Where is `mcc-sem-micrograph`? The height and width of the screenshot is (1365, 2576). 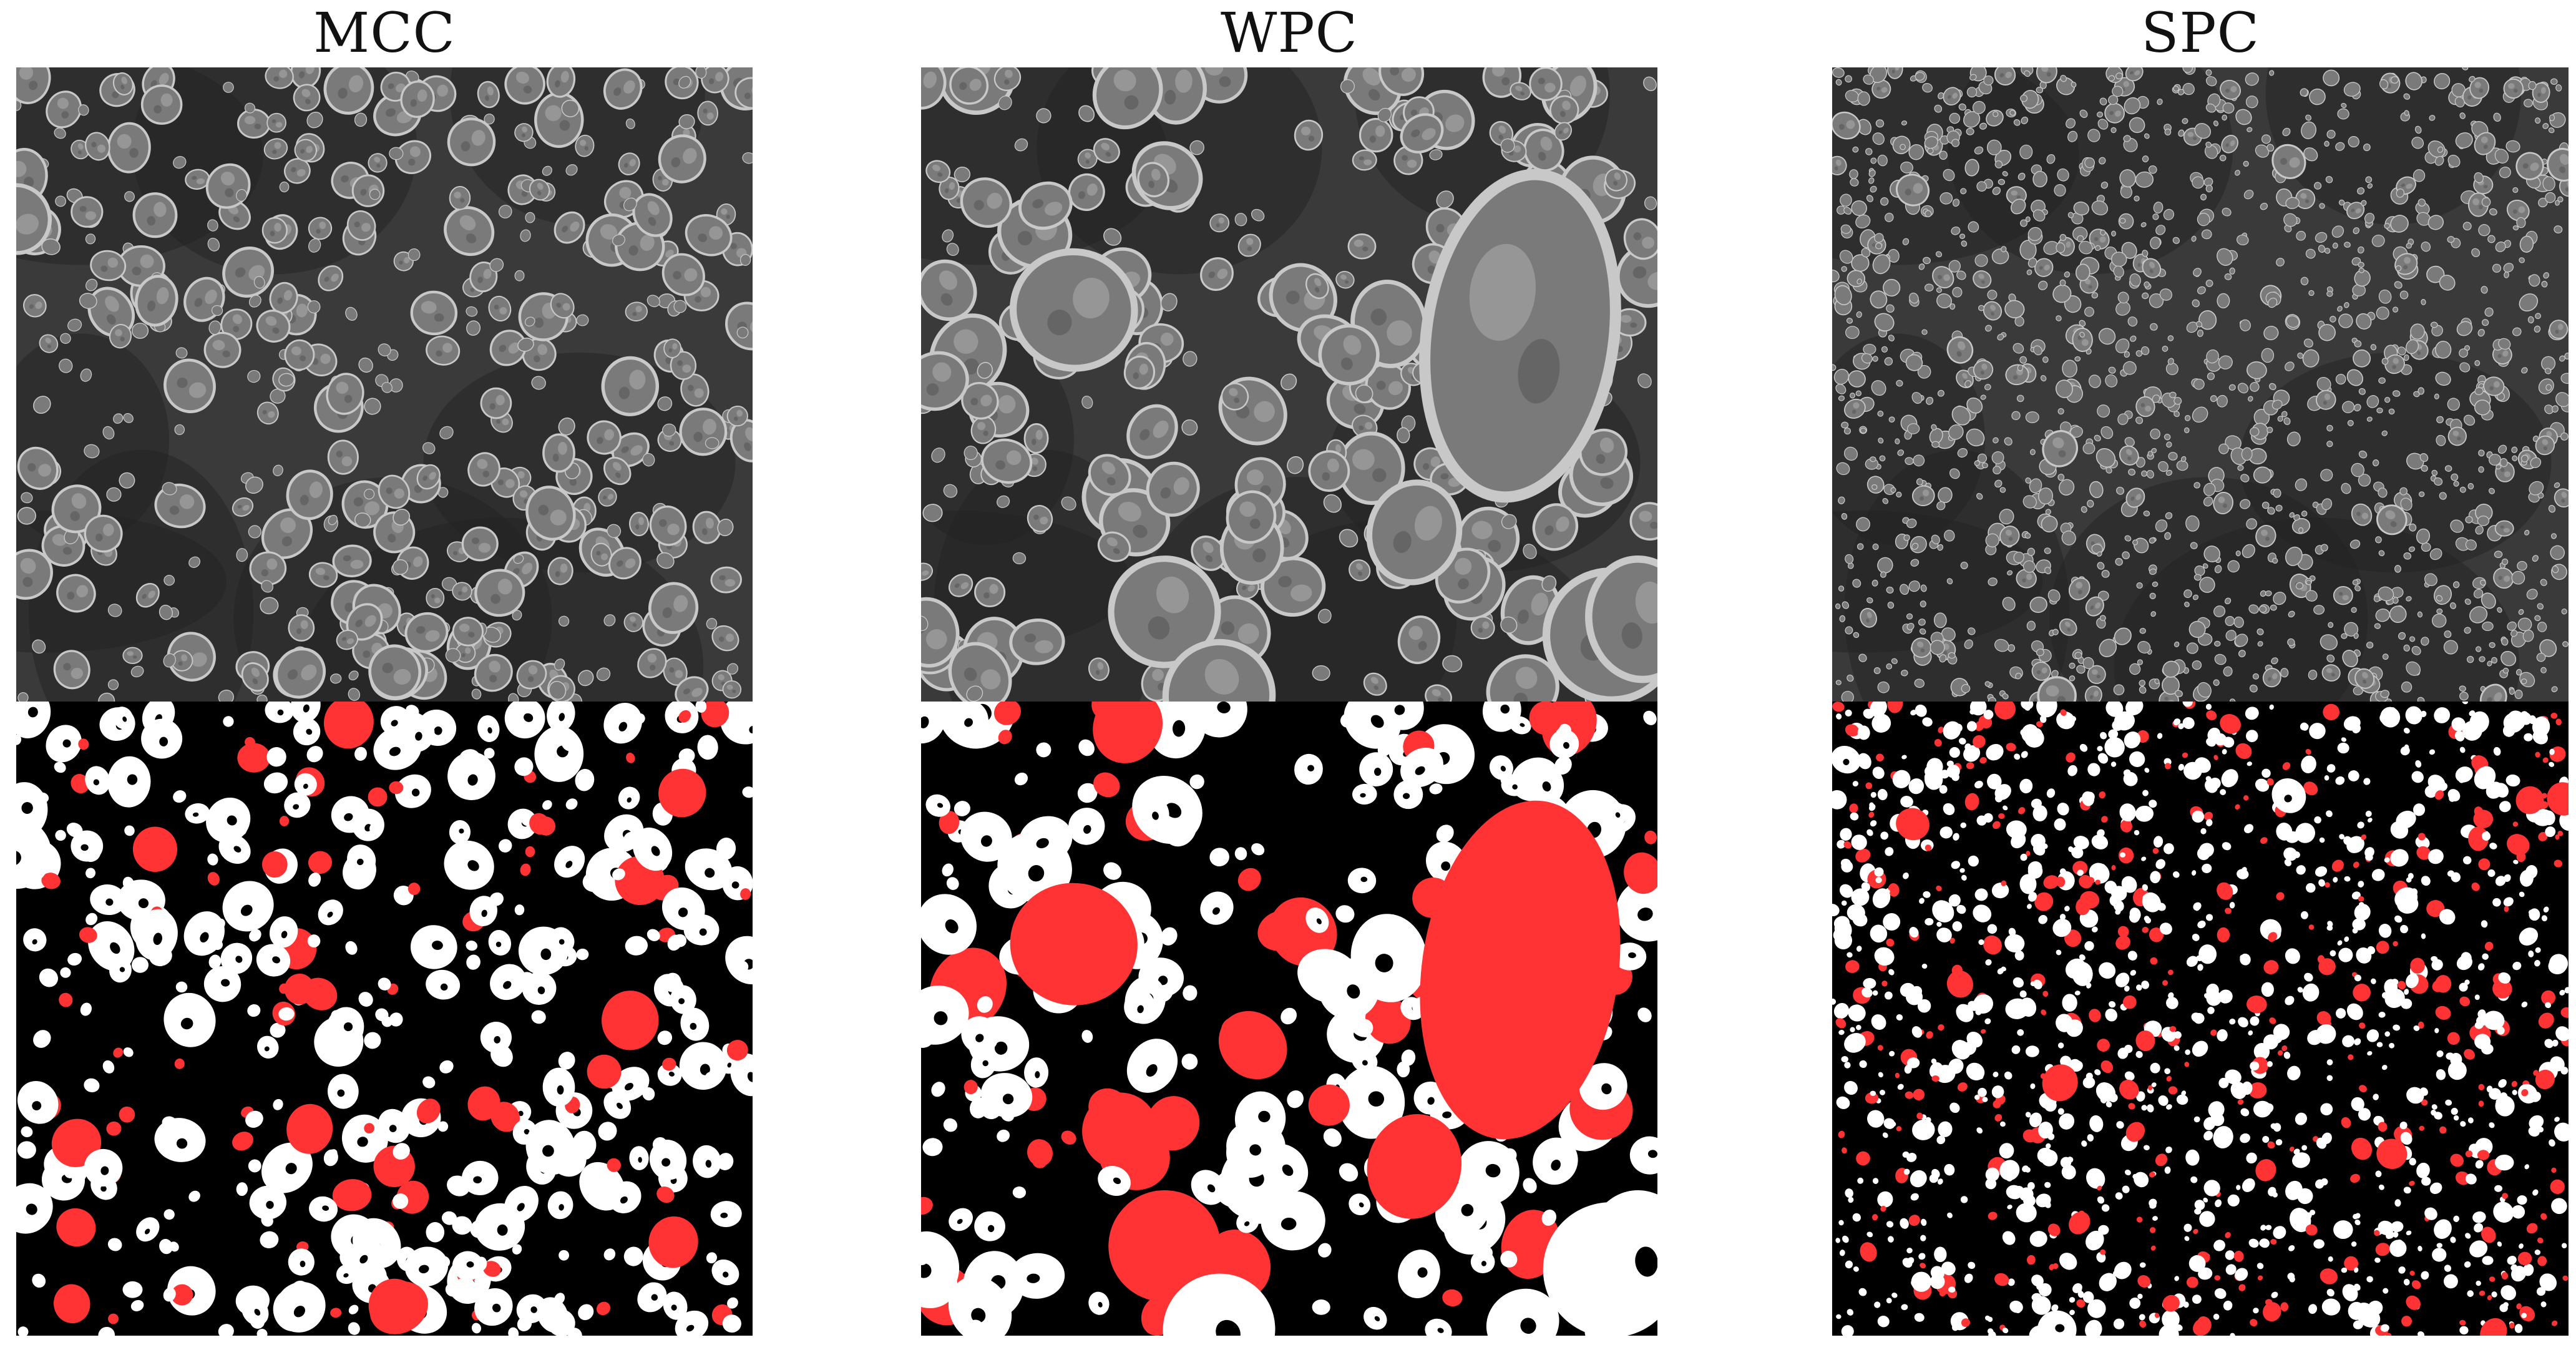
mcc-sem-micrograph is located at coordinates (384, 384).